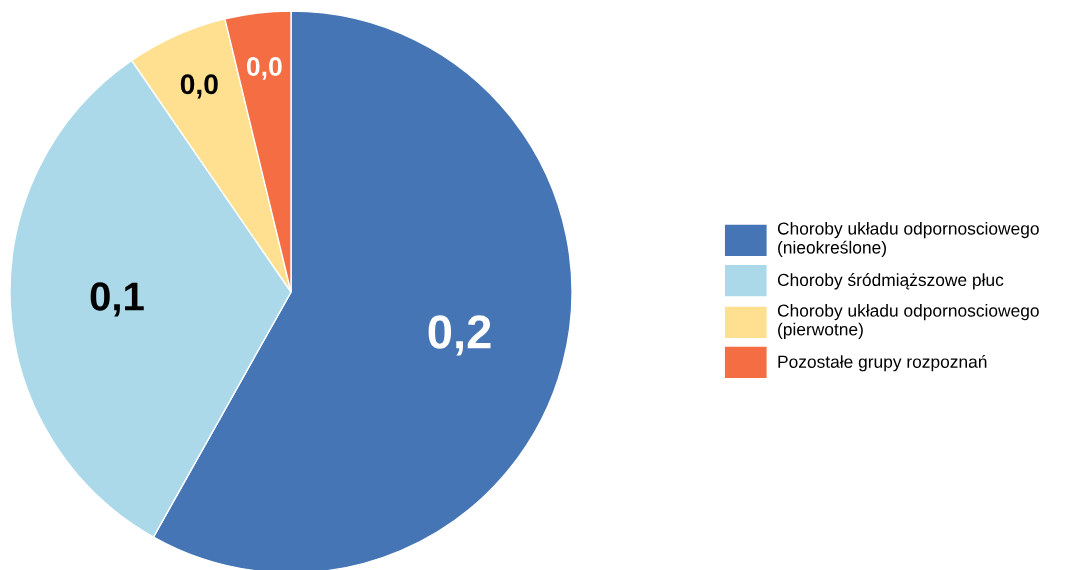  Describe the element at coordinates (117, 299) in the screenshot. I see `data-label: 0,1` at that location.